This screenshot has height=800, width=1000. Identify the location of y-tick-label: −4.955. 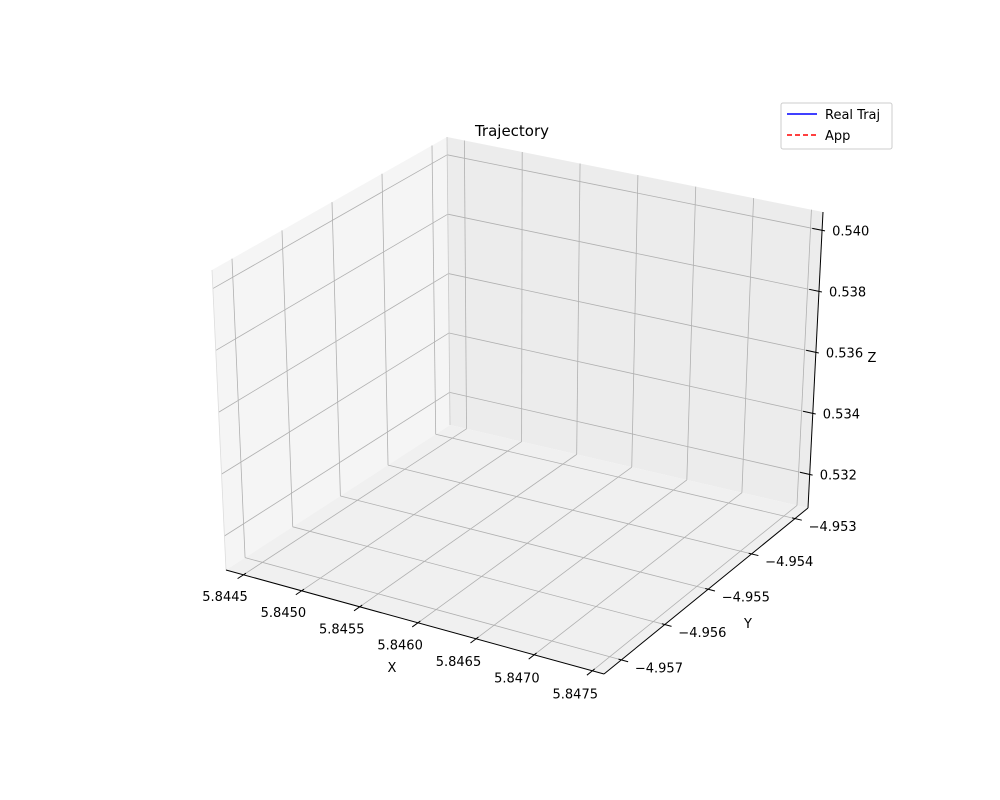
(746, 598).